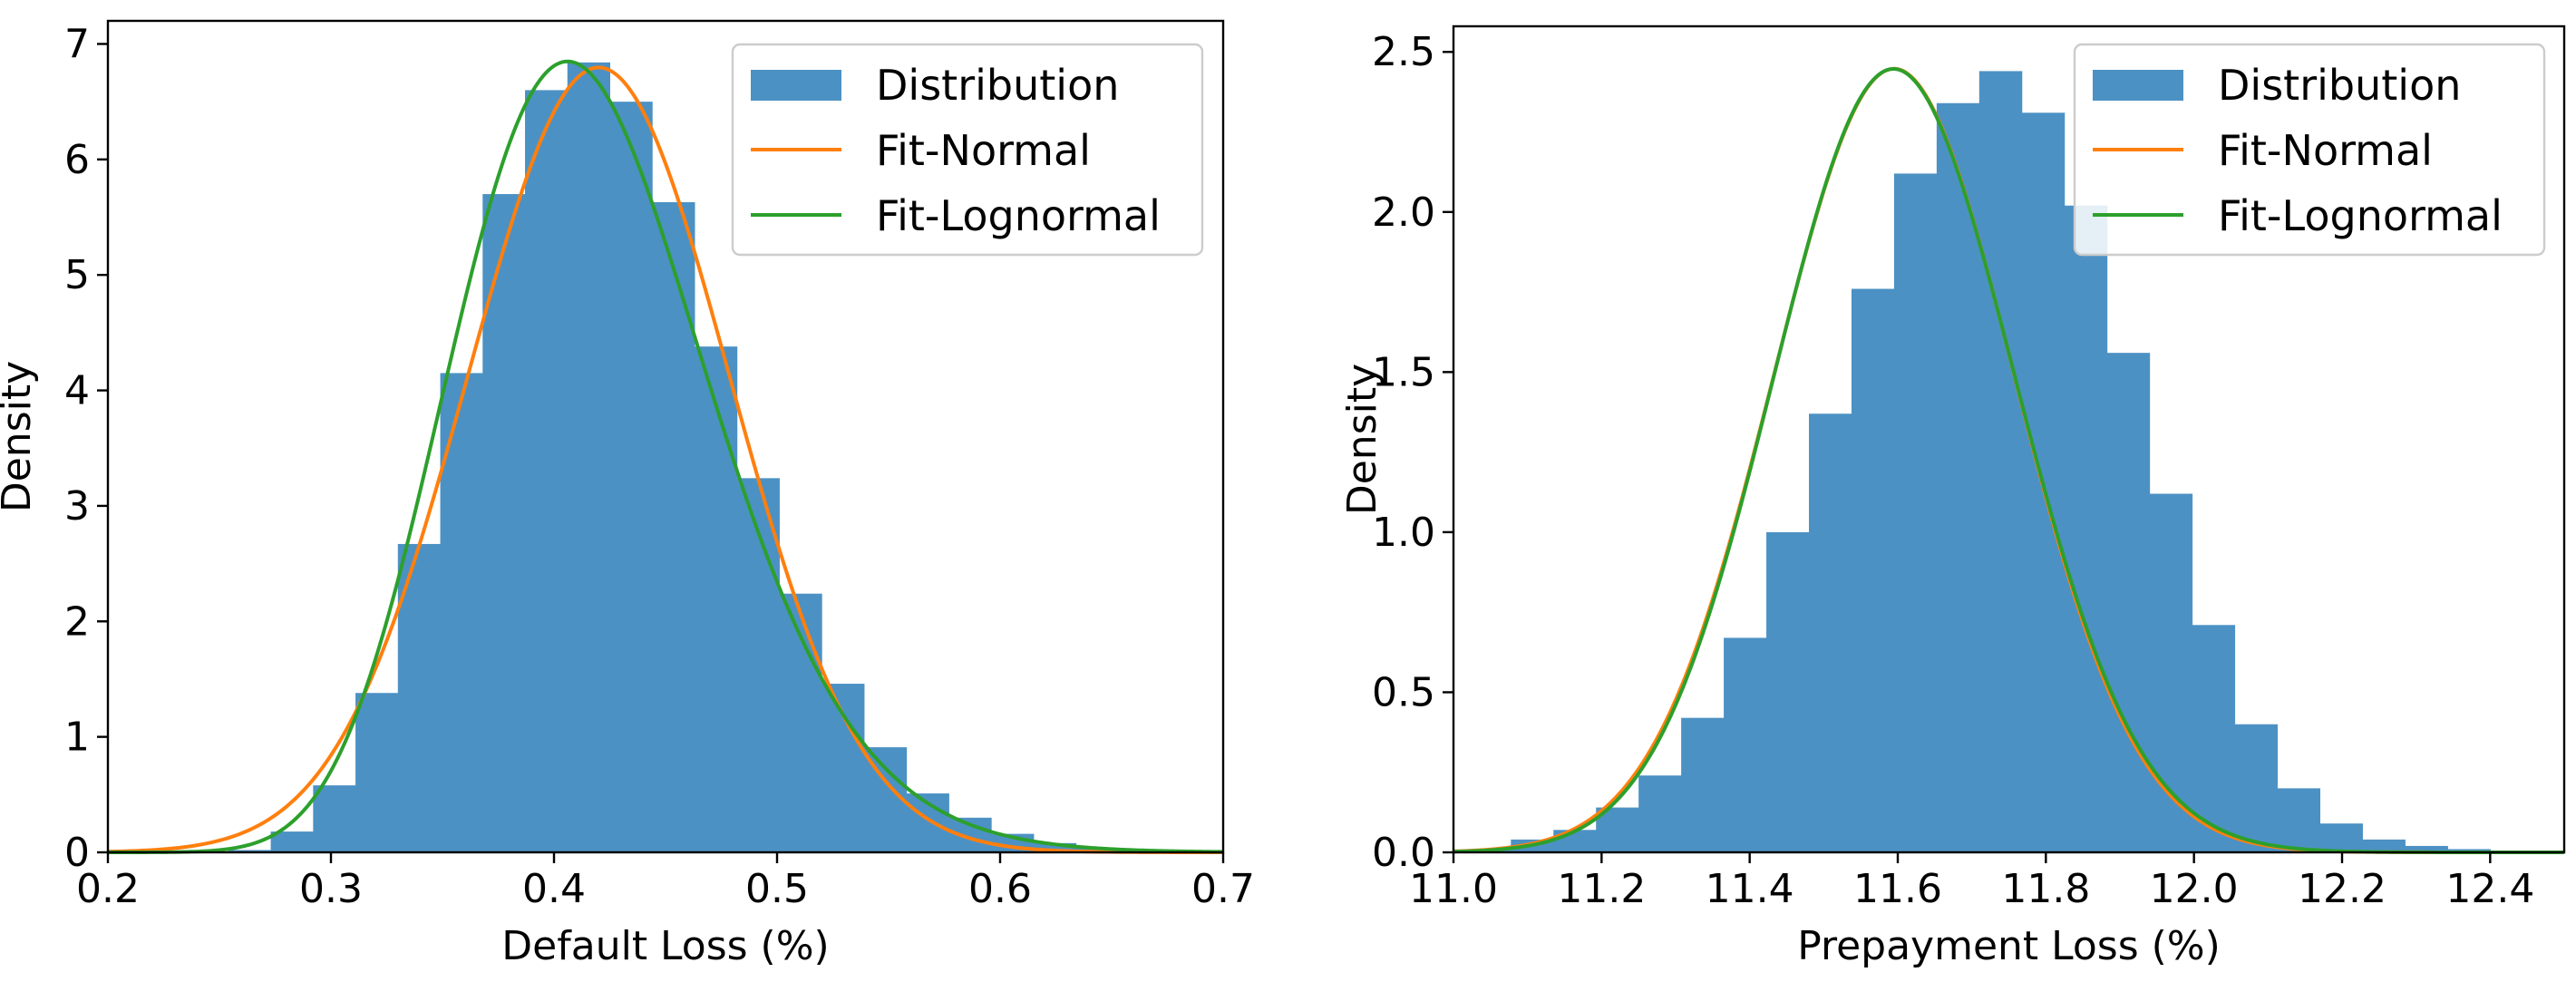 Image resolution: width=2576 pixels, height=982 pixels. What do you see at coordinates (1898, 889) in the screenshot?
I see `x-tick-label: 11.6` at bounding box center [1898, 889].